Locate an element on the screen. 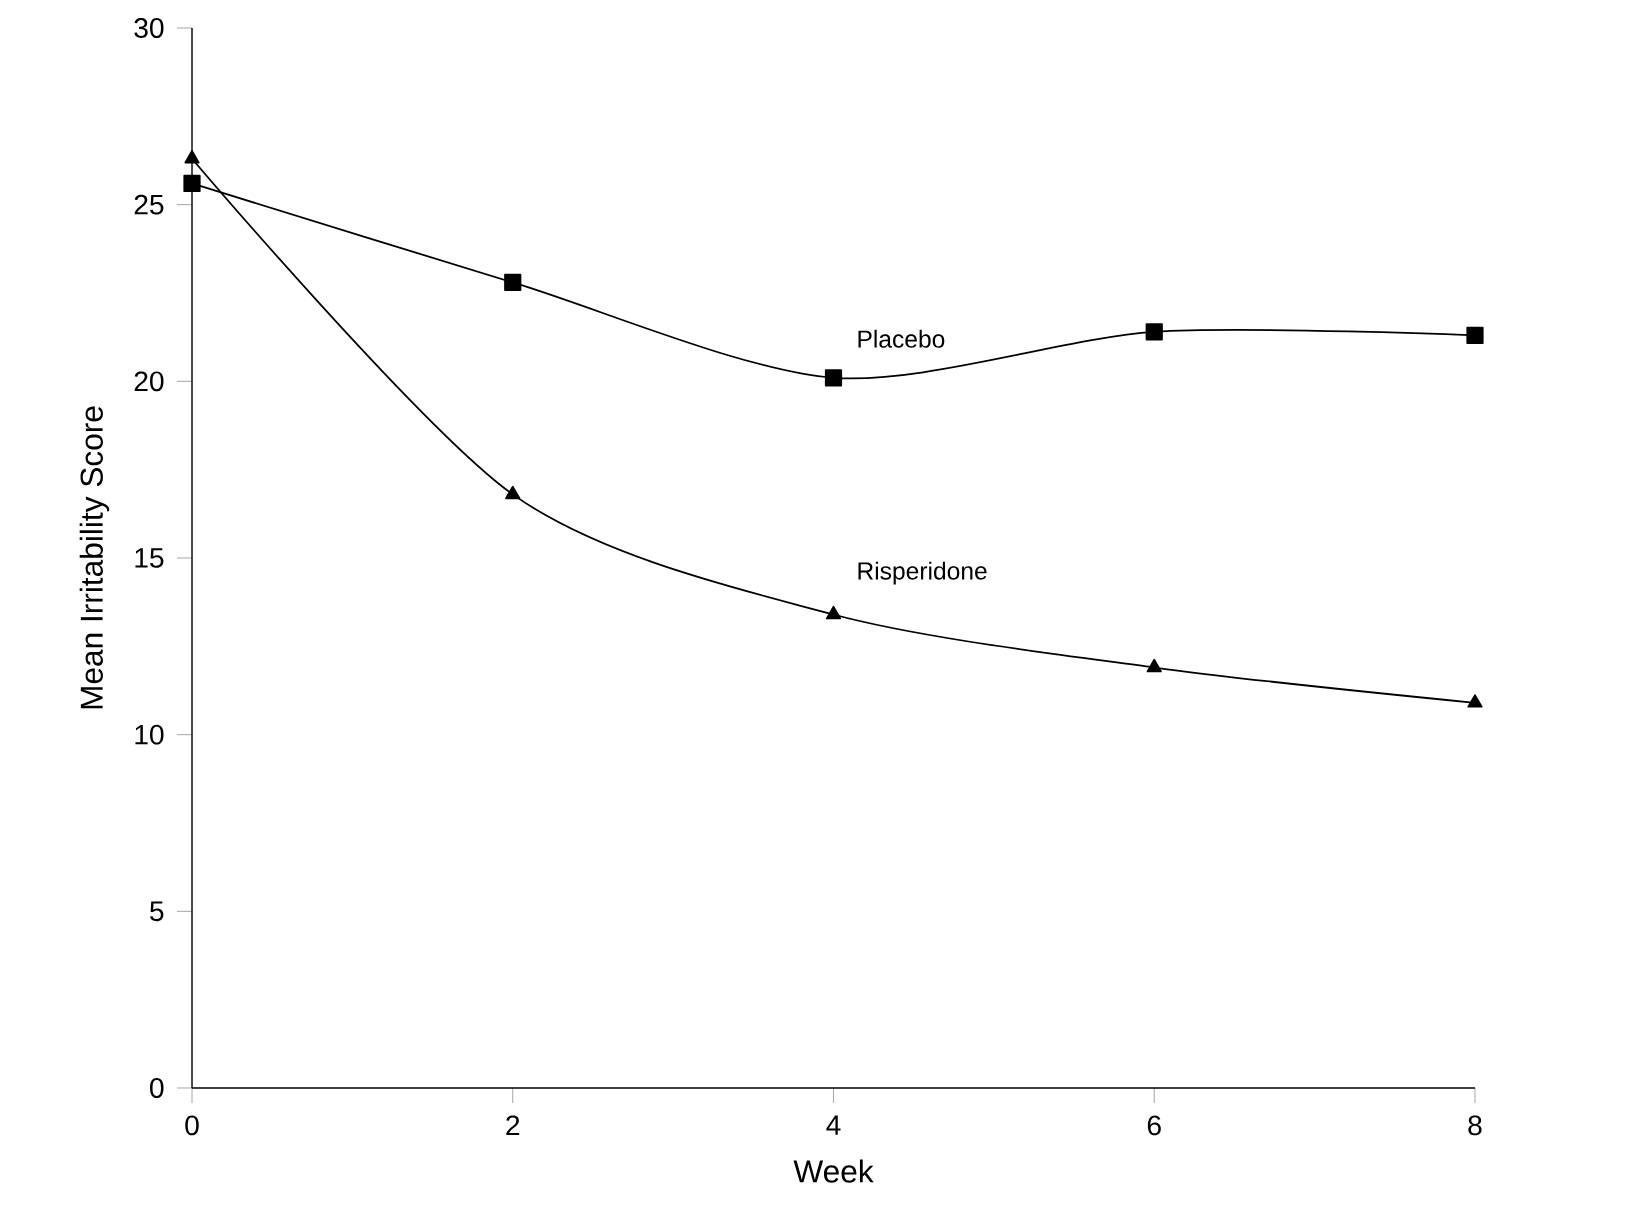  x-tick-label: 6 is located at coordinates (1154, 1125).